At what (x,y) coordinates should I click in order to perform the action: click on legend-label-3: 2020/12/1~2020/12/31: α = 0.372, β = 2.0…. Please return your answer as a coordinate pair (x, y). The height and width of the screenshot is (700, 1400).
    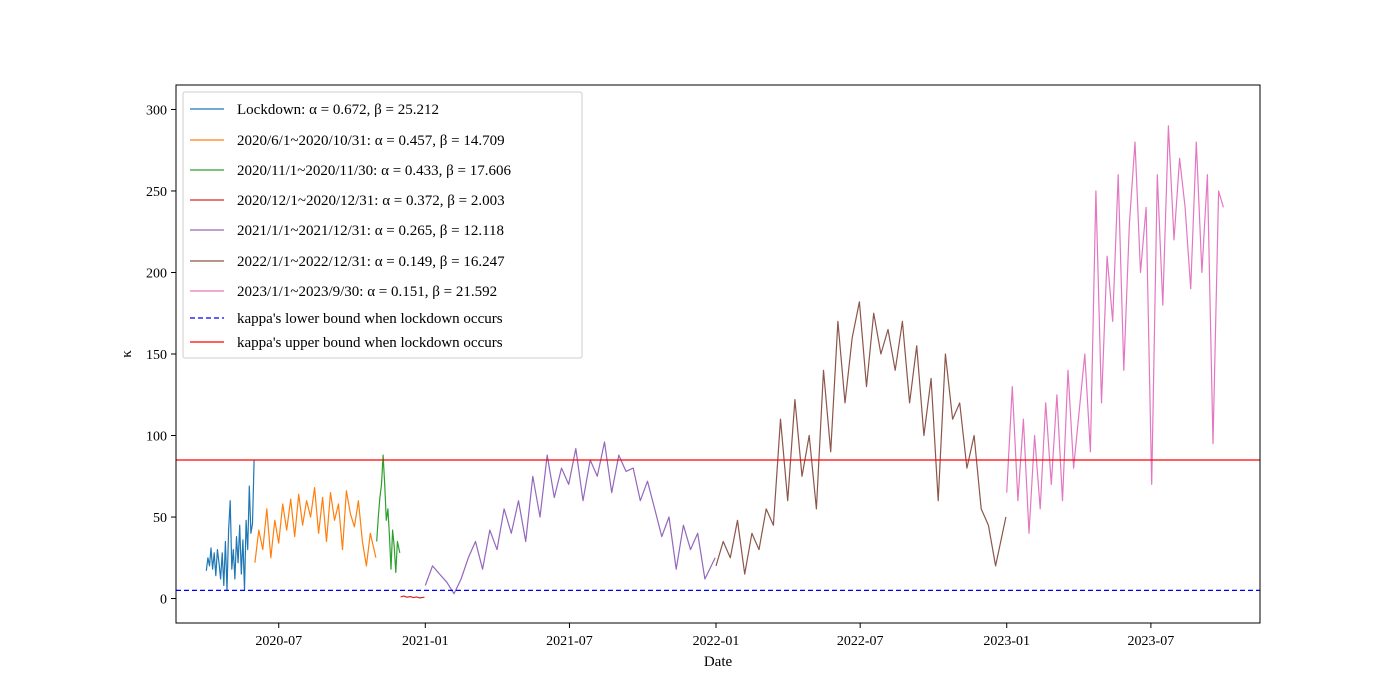
    Looking at the image, I should click on (371, 201).